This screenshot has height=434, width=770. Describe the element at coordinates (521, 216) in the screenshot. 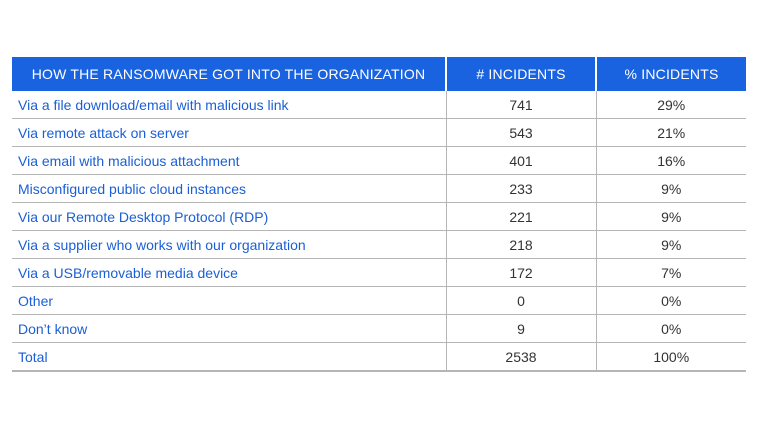

I see `row-count: 221` at that location.